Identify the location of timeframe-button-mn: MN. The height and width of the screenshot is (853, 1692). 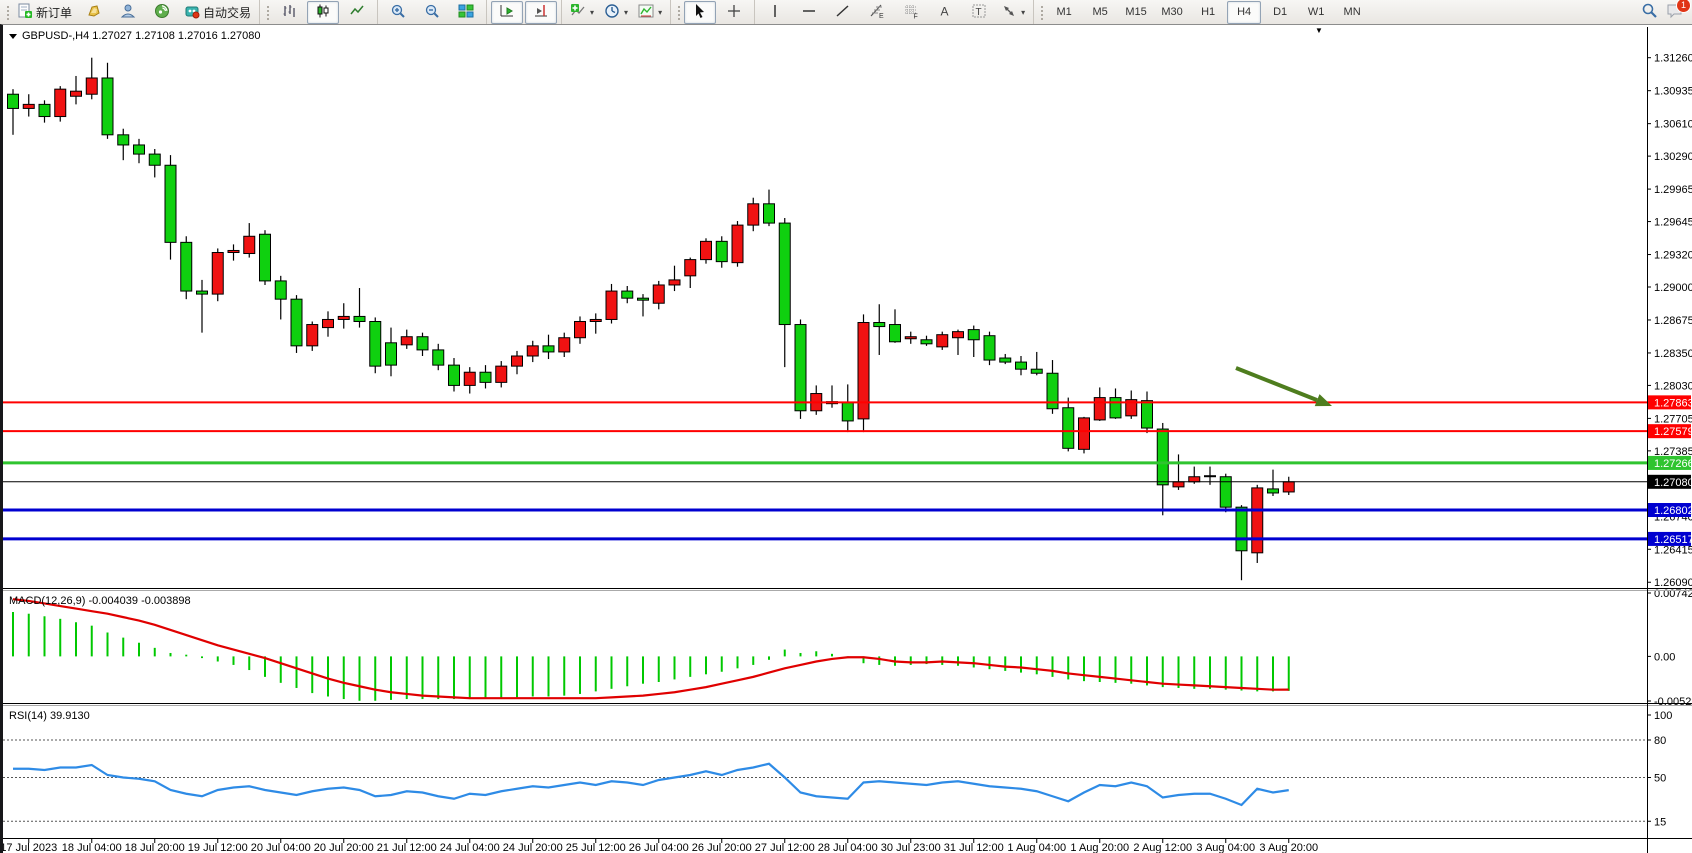
(1352, 12).